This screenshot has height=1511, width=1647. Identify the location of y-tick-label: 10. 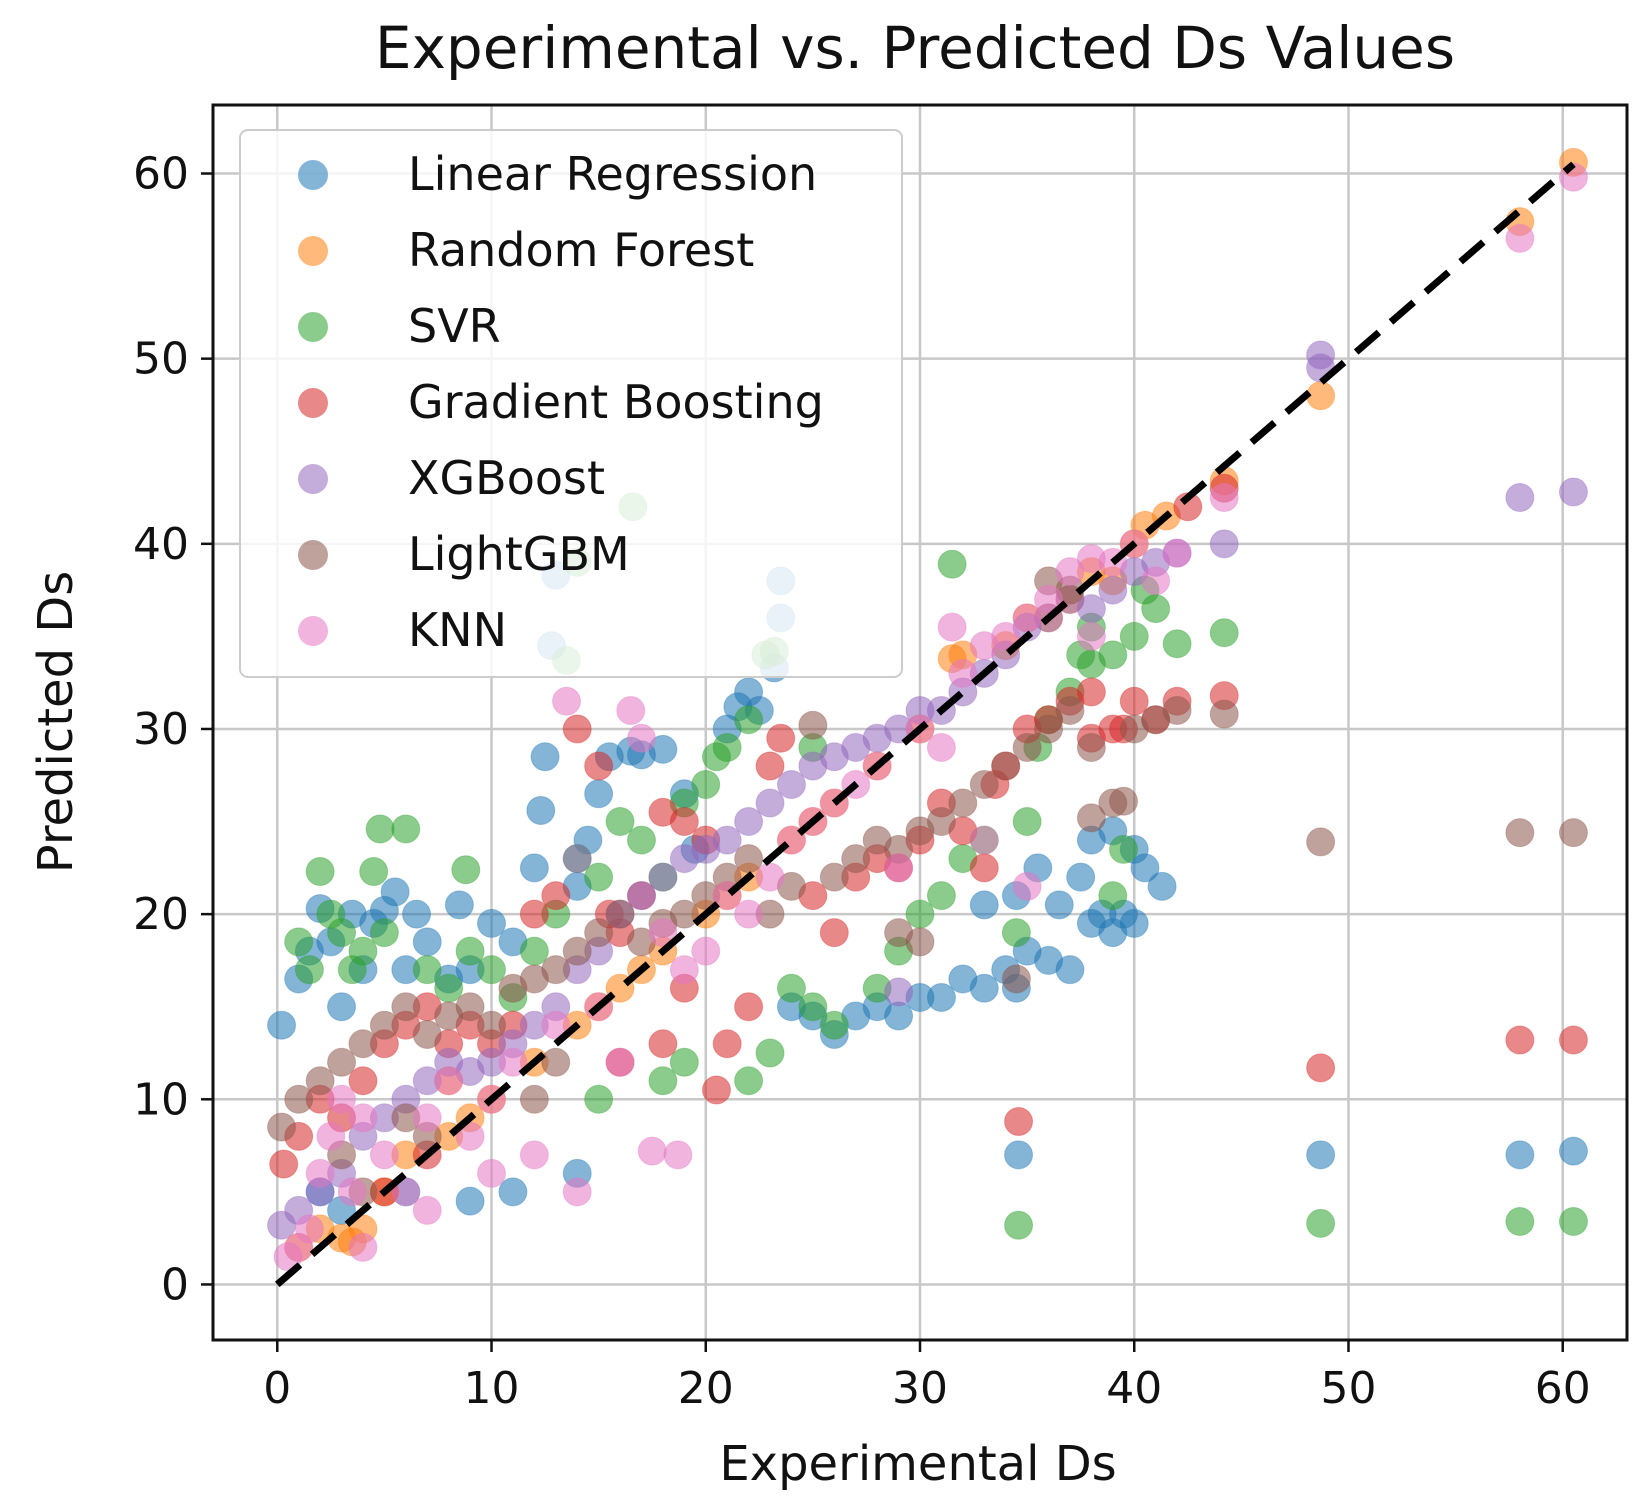
(161, 1099).